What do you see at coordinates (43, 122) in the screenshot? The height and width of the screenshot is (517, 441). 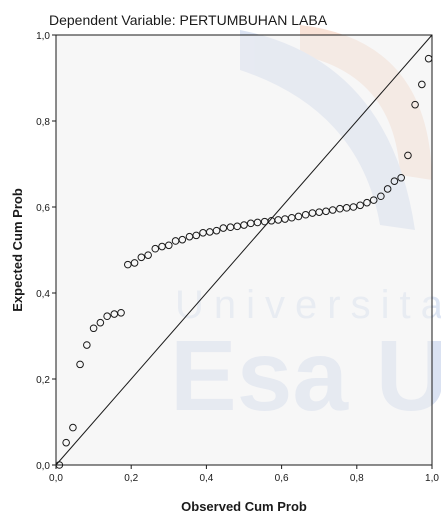 I see `y-tick-label: 0,8` at bounding box center [43, 122].